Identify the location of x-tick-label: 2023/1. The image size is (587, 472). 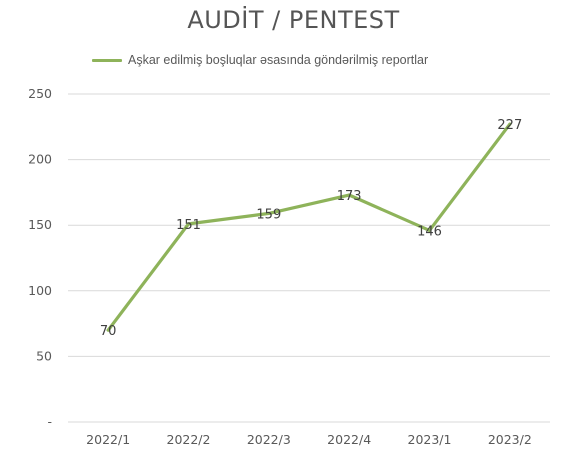
(430, 439).